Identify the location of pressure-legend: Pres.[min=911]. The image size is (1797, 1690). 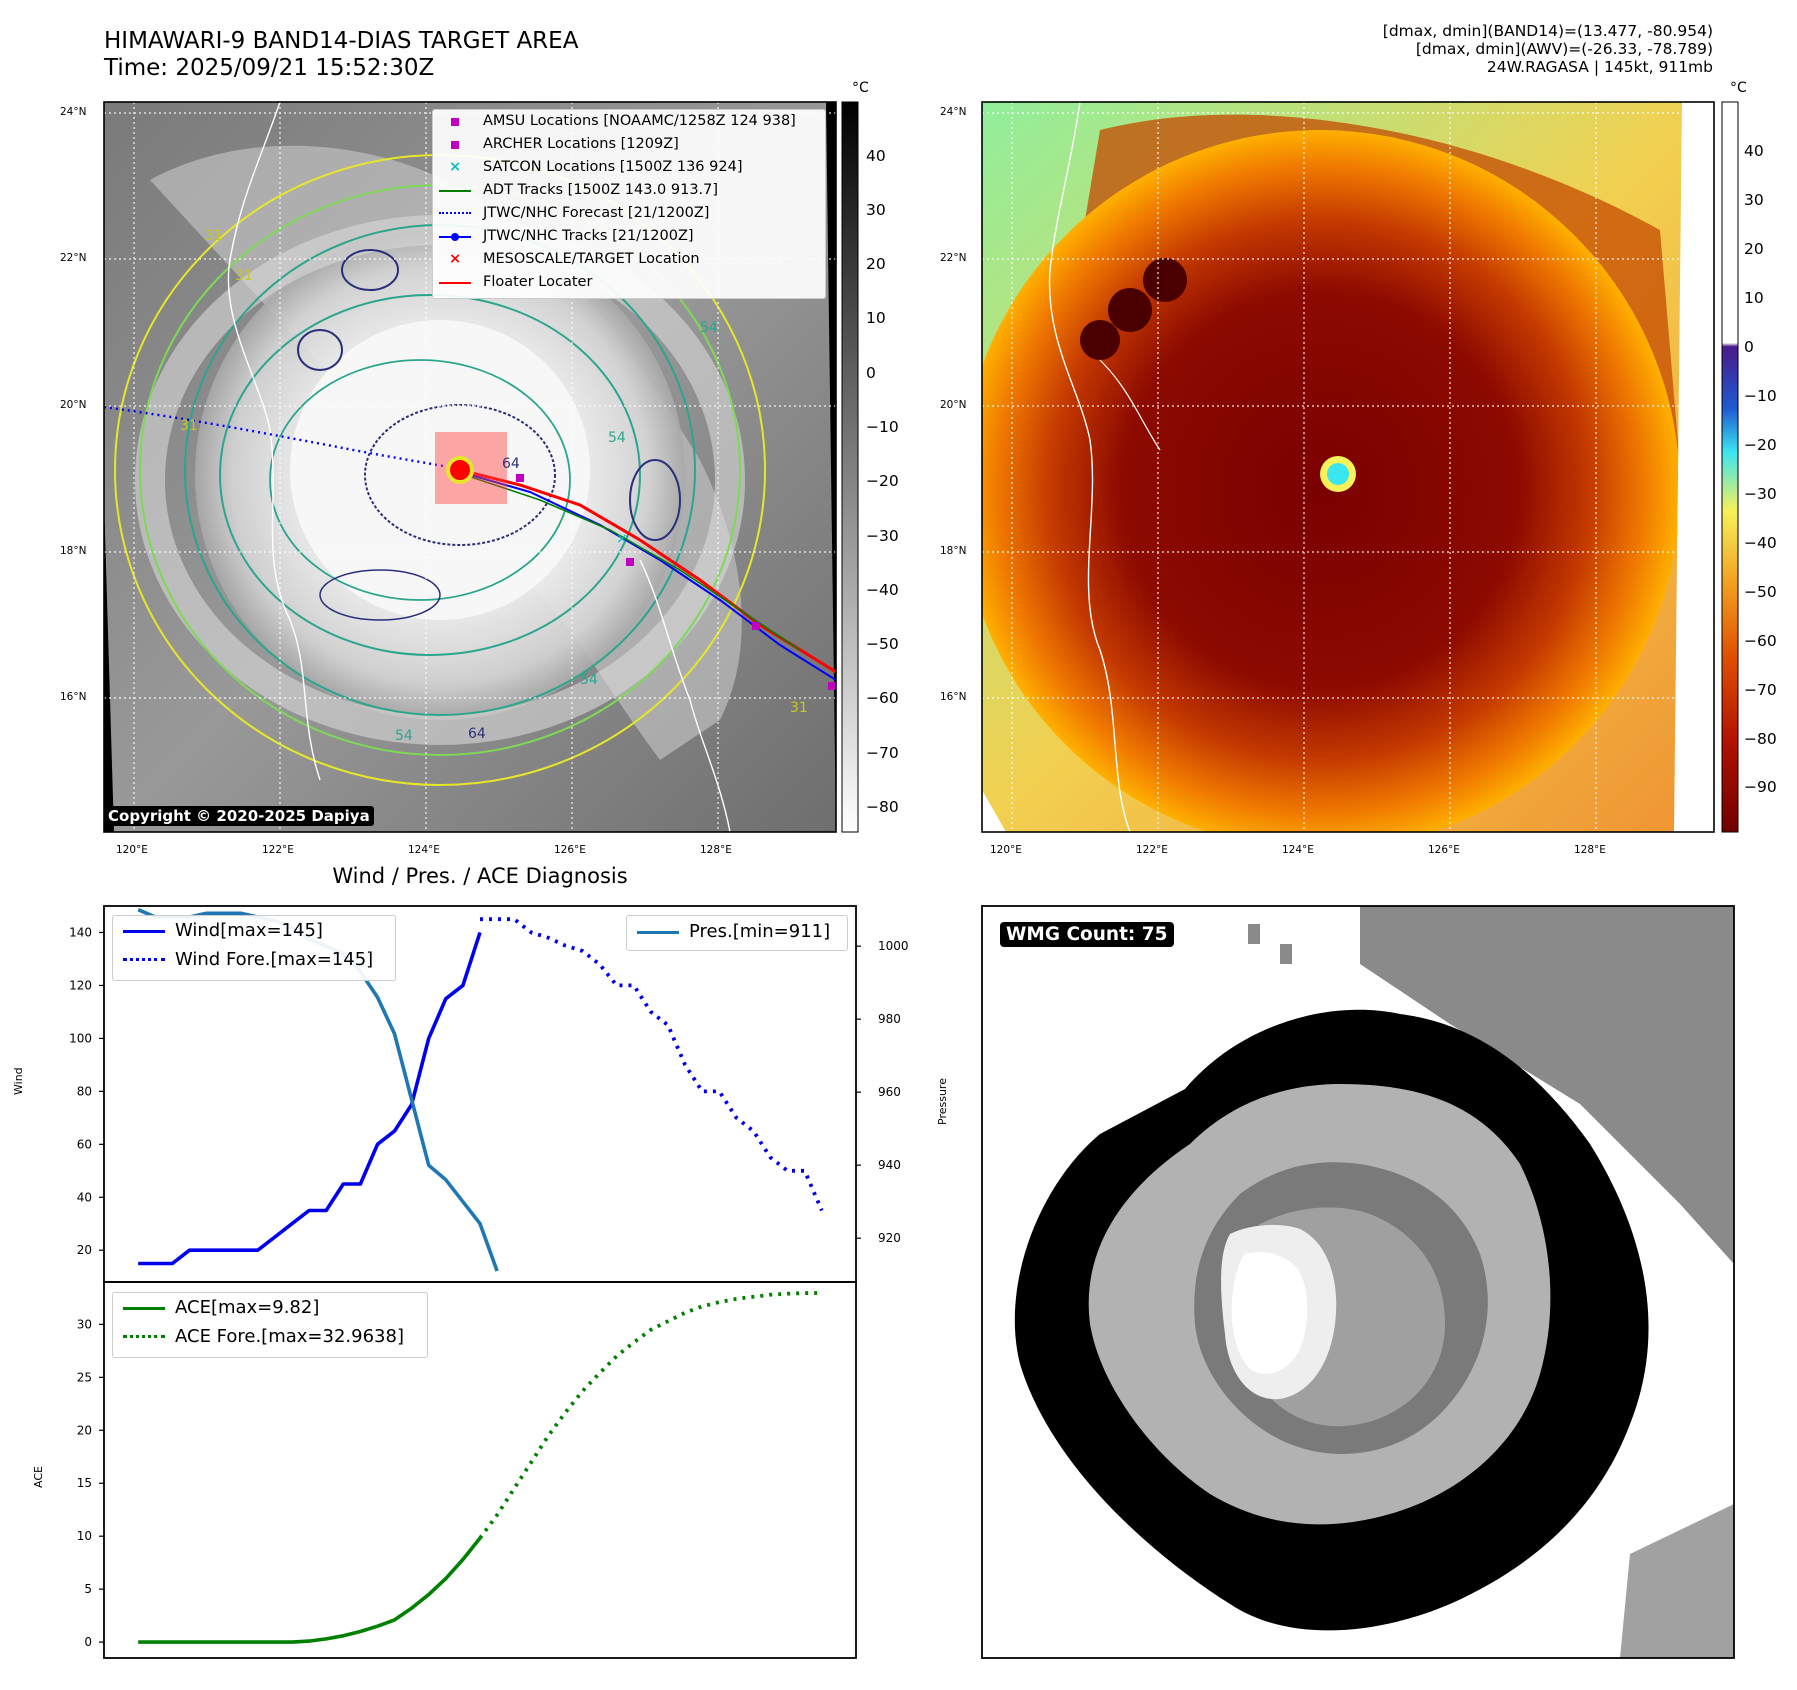
(737, 933).